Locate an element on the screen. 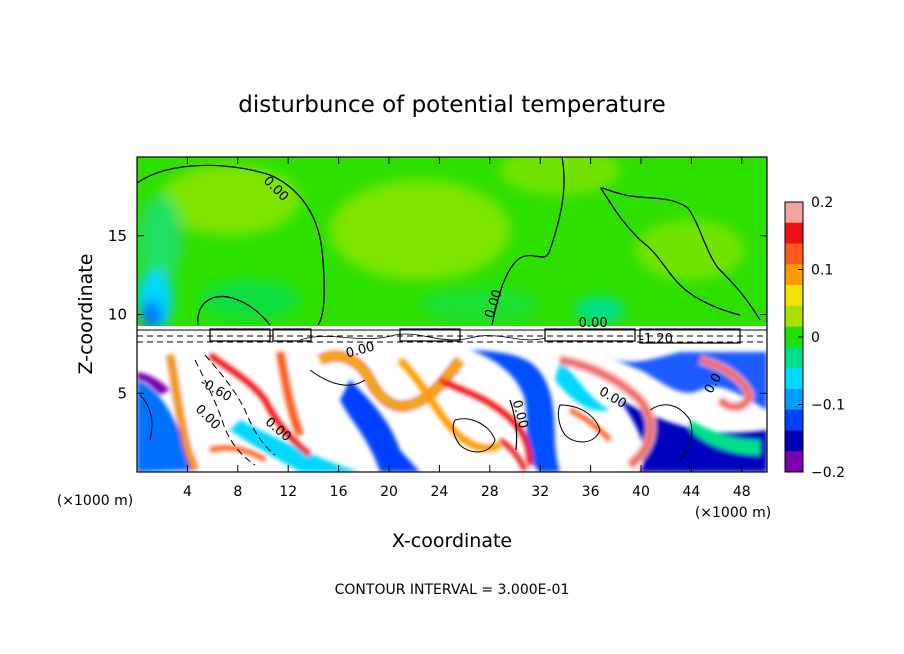 Image resolution: width=904 pixels, height=654 pixels. contour-label: -1.20 is located at coordinates (656, 339).